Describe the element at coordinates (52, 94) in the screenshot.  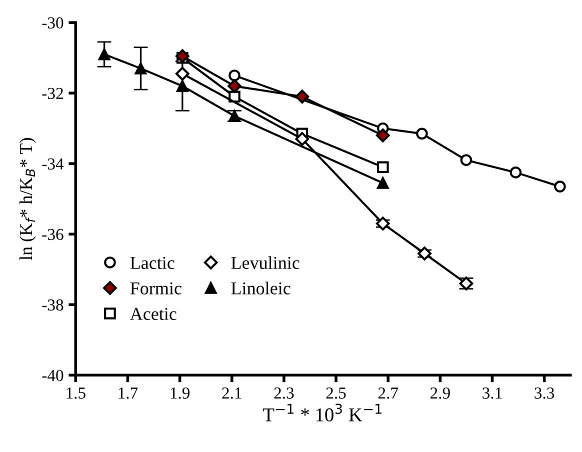
I see `y-tick-label: -32` at that location.